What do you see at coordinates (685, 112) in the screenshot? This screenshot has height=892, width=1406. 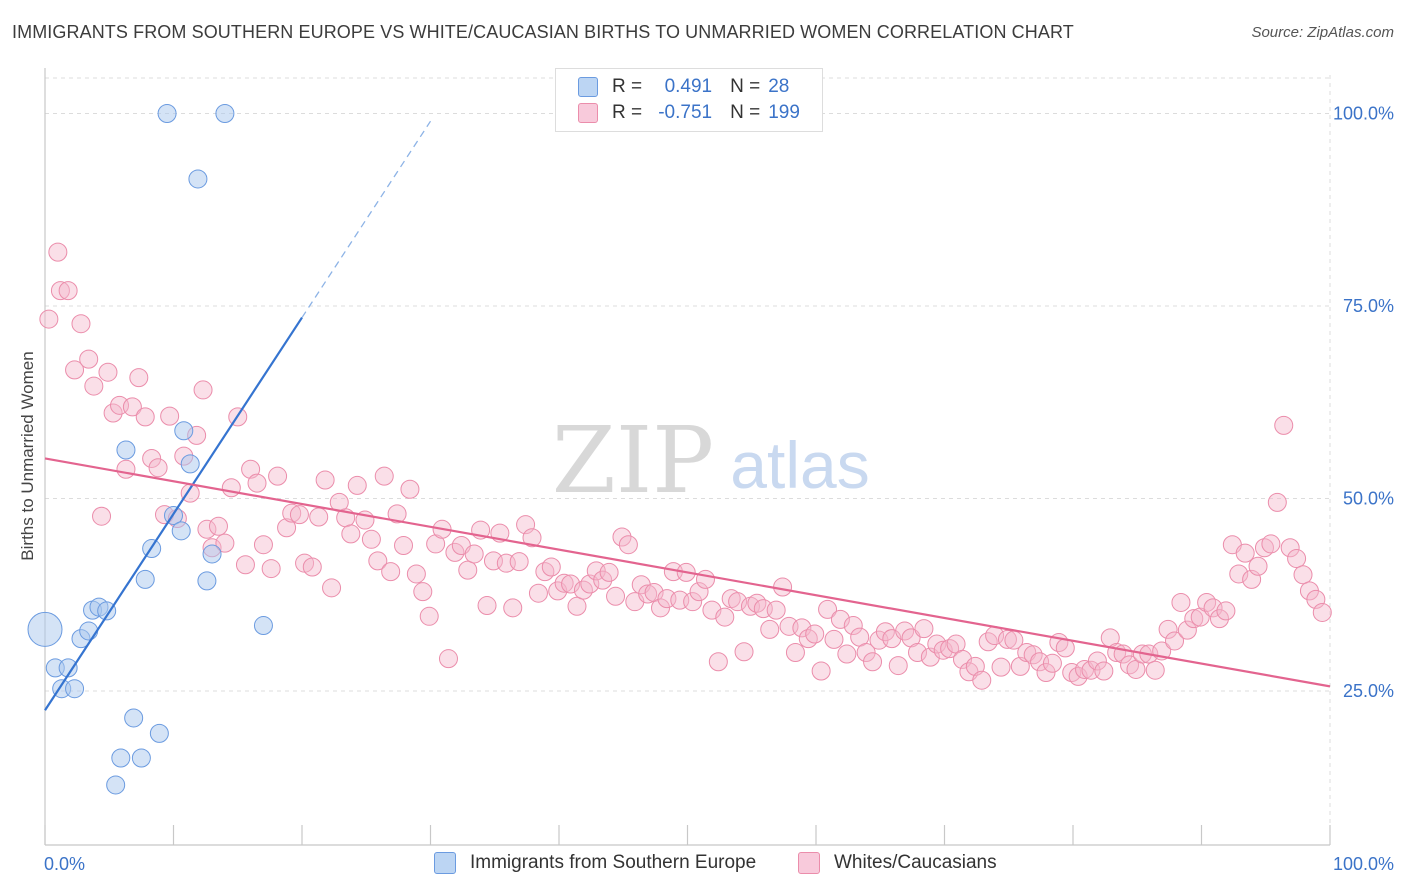 I see `legend-r-value: -0.751` at bounding box center [685, 112].